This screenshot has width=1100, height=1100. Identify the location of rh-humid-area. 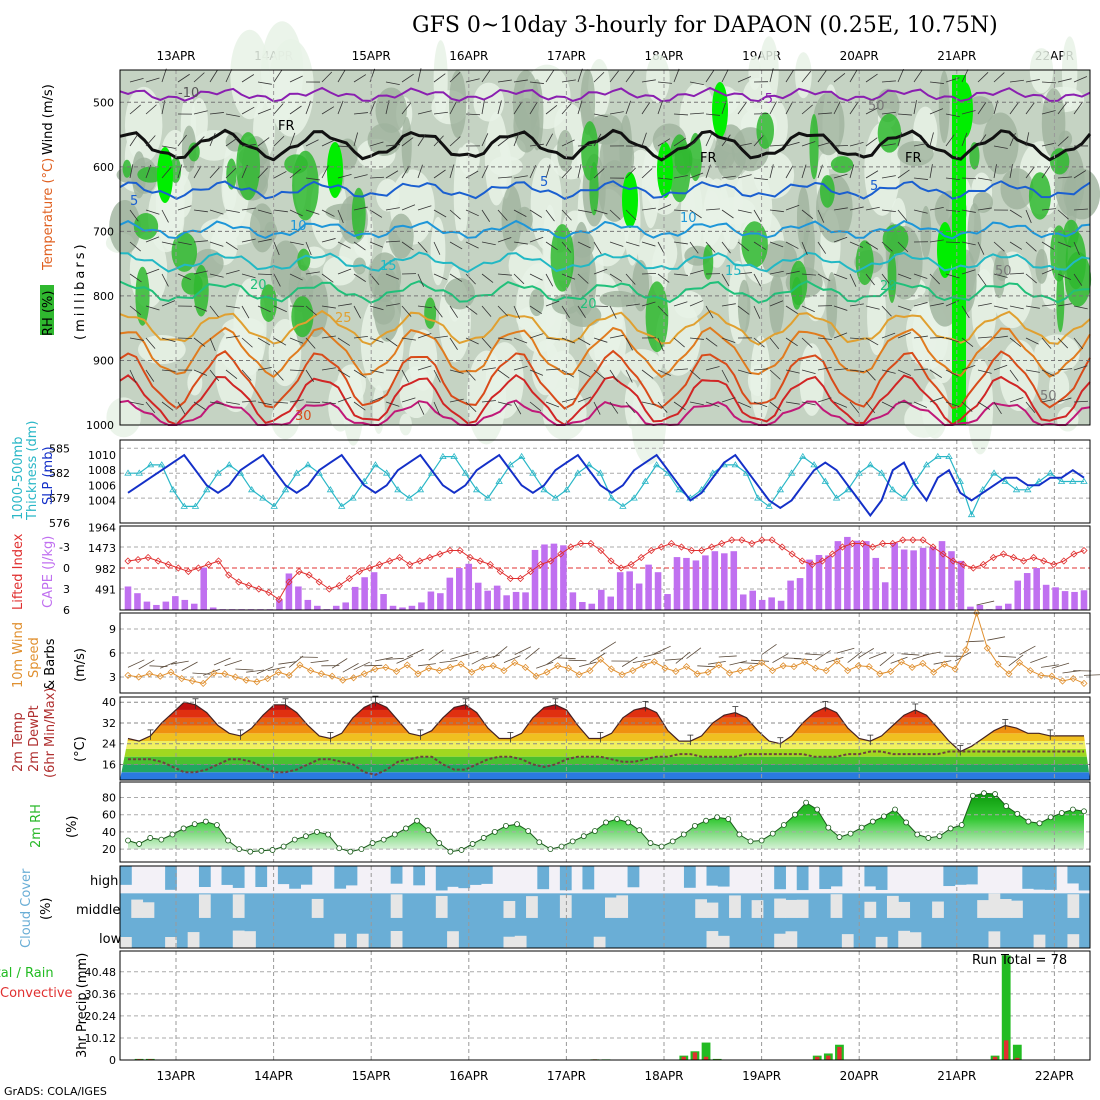
(708, 262).